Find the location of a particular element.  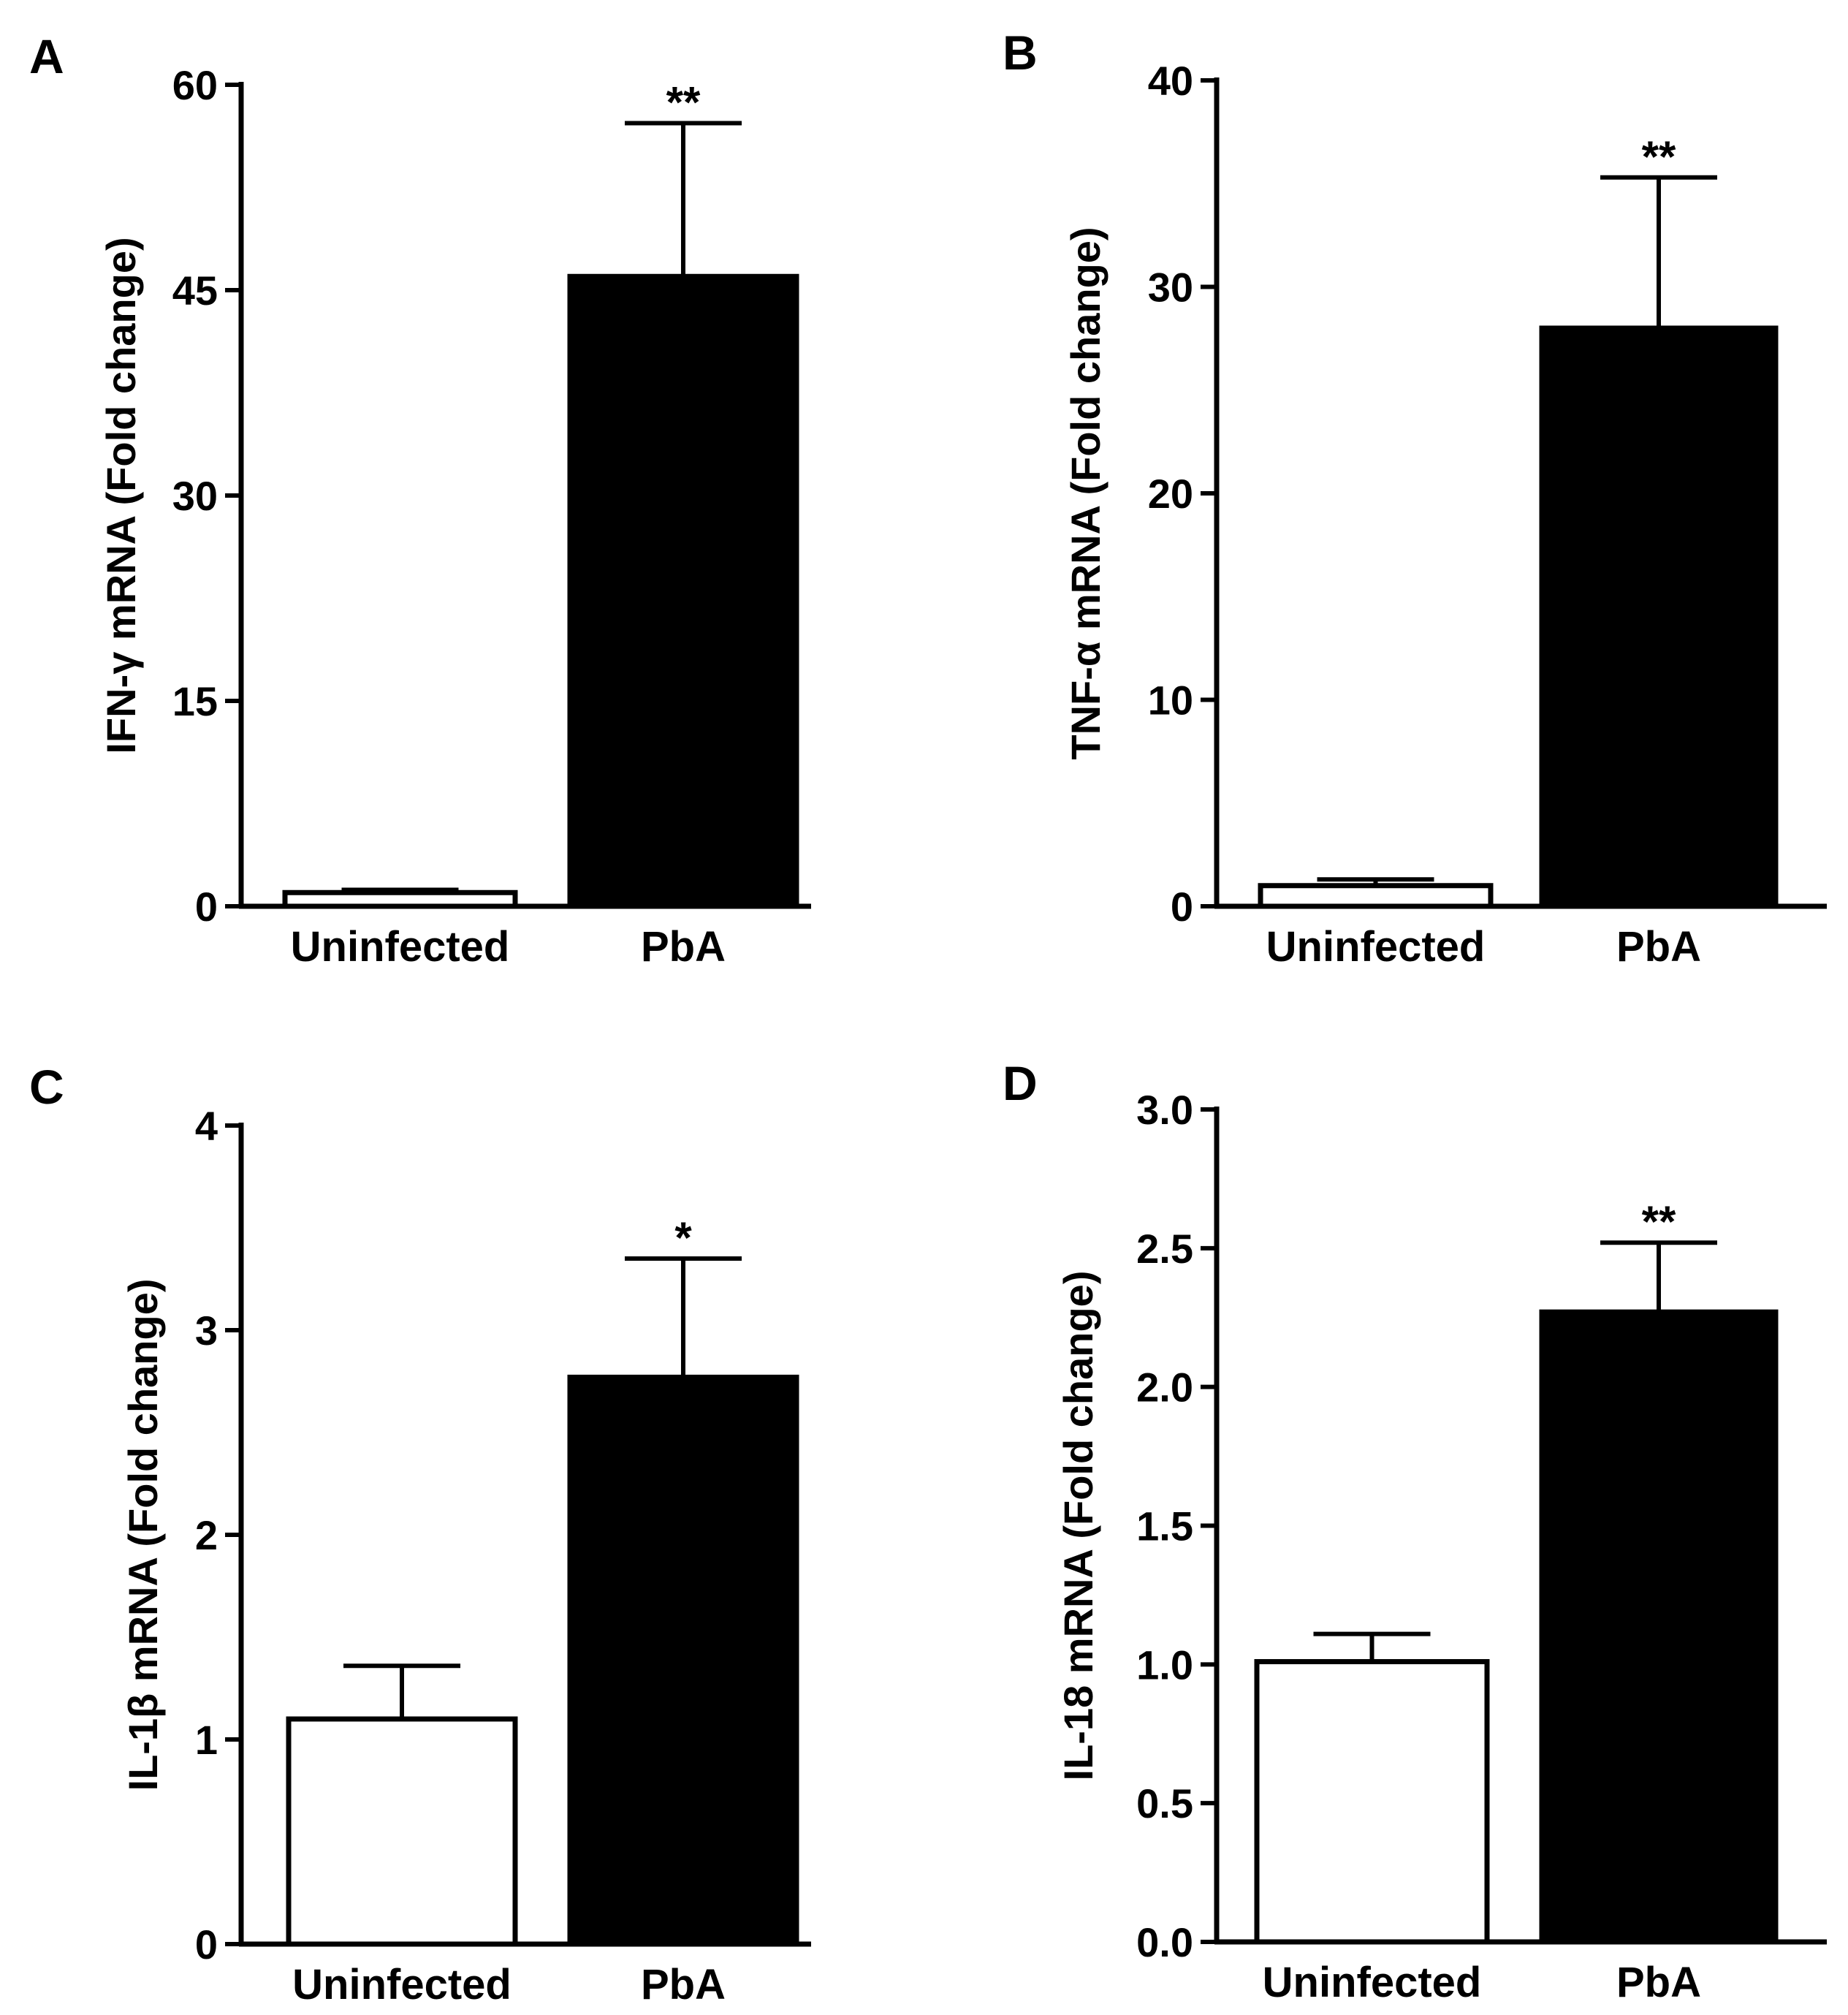

y-tick-label: 4 is located at coordinates (206, 1126).